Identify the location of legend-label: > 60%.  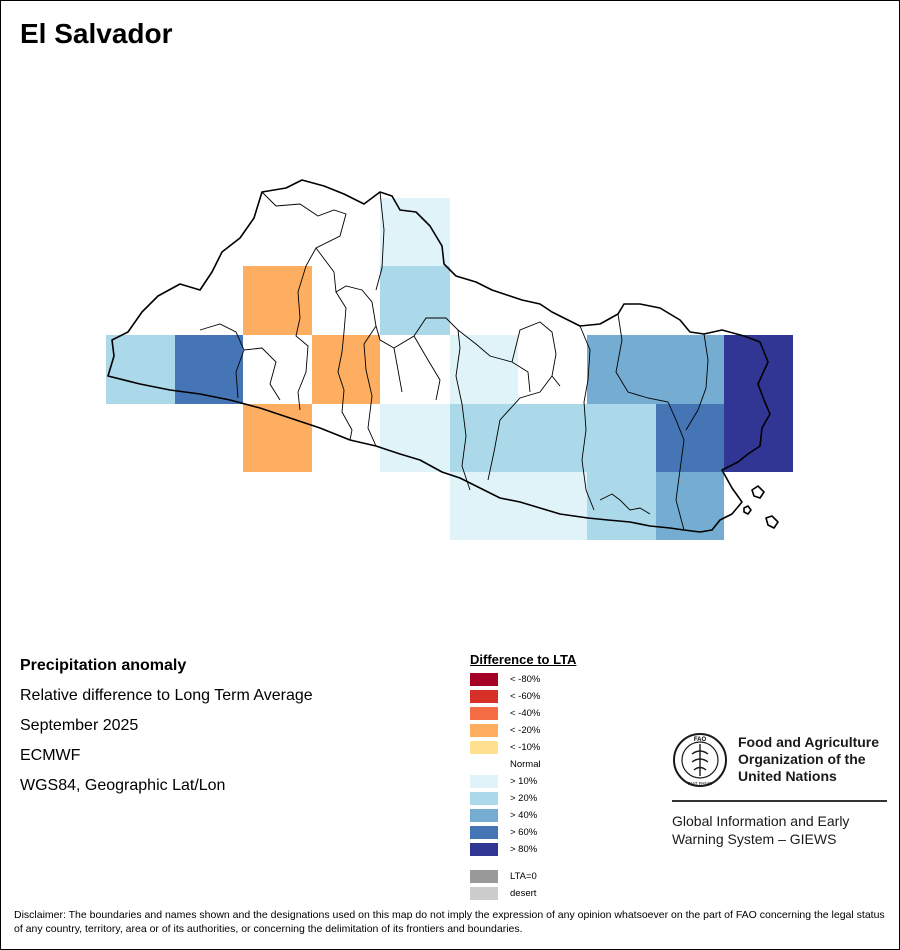
(524, 832).